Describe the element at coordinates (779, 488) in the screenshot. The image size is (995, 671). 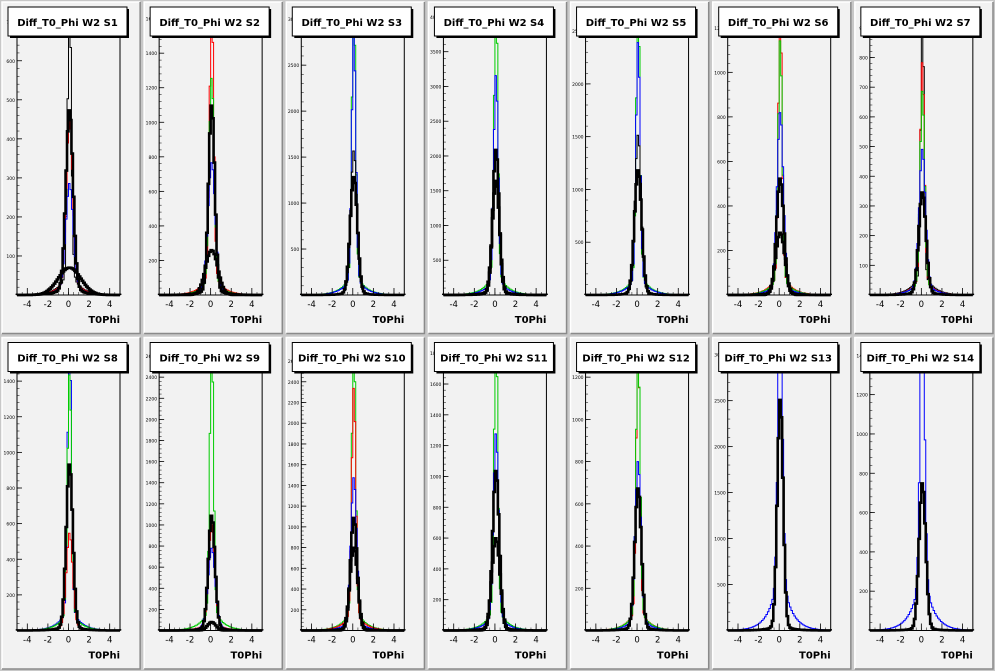
I see `plot-frame` at that location.